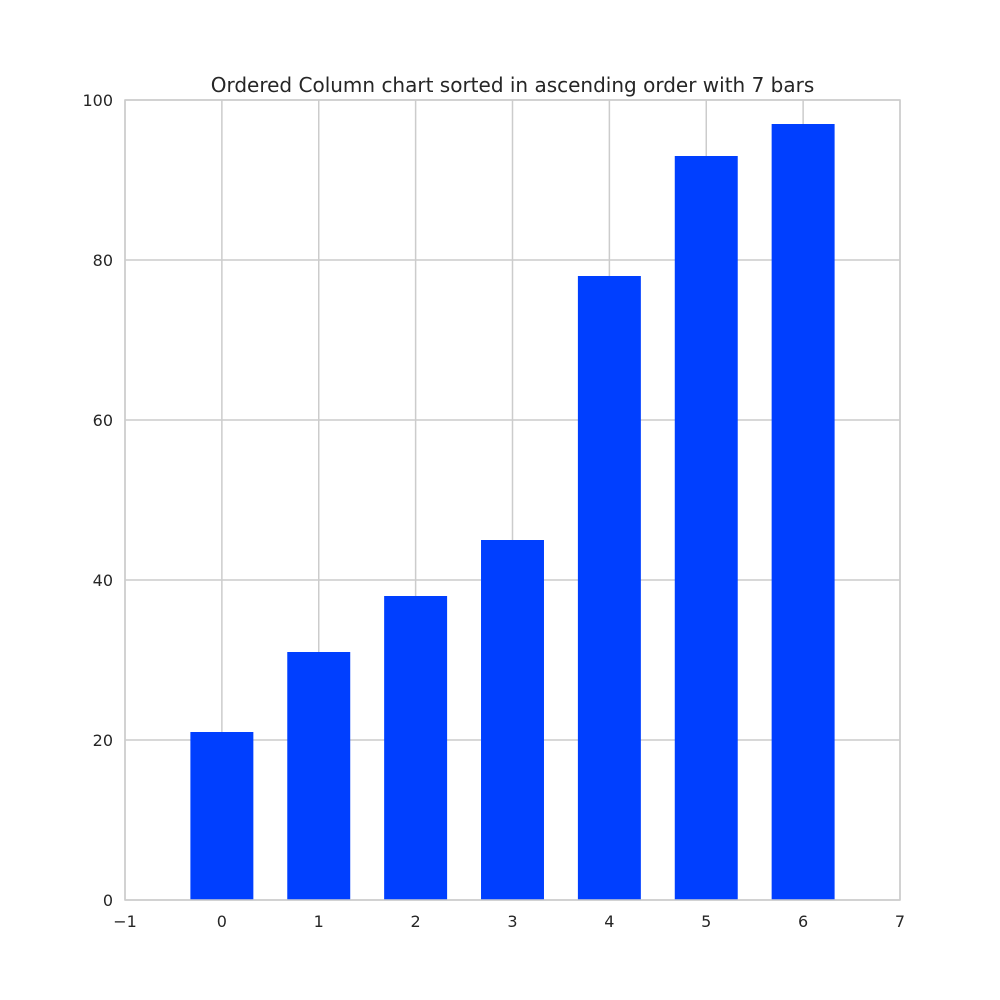 Image resolution: width=1000 pixels, height=1000 pixels. I want to click on y-tick-label: 40, so click(103, 580).